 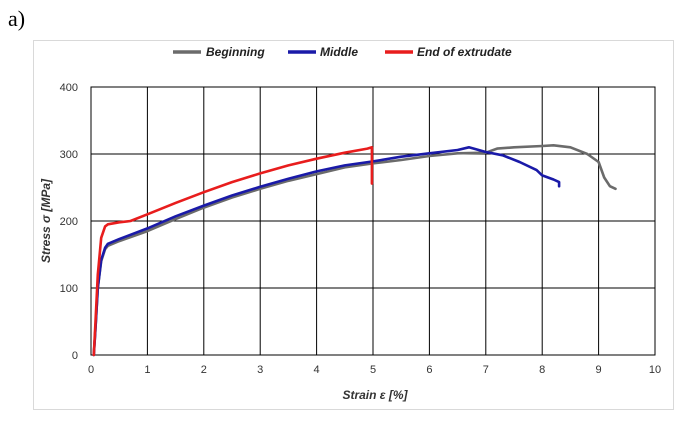 I want to click on x-tick-label: 8, so click(x=542, y=370).